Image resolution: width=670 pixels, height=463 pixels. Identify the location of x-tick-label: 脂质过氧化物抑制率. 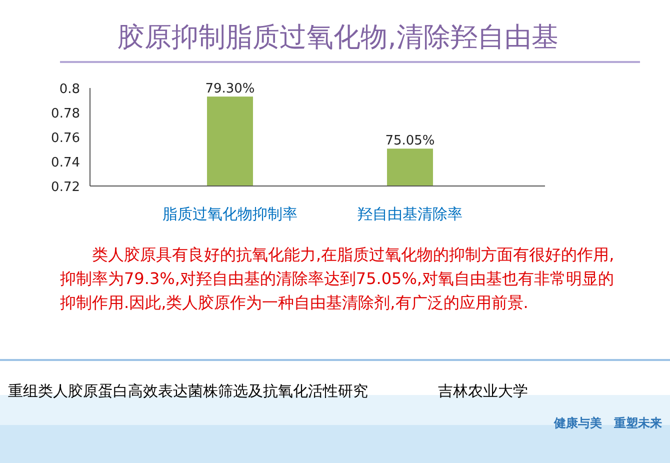
(230, 214).